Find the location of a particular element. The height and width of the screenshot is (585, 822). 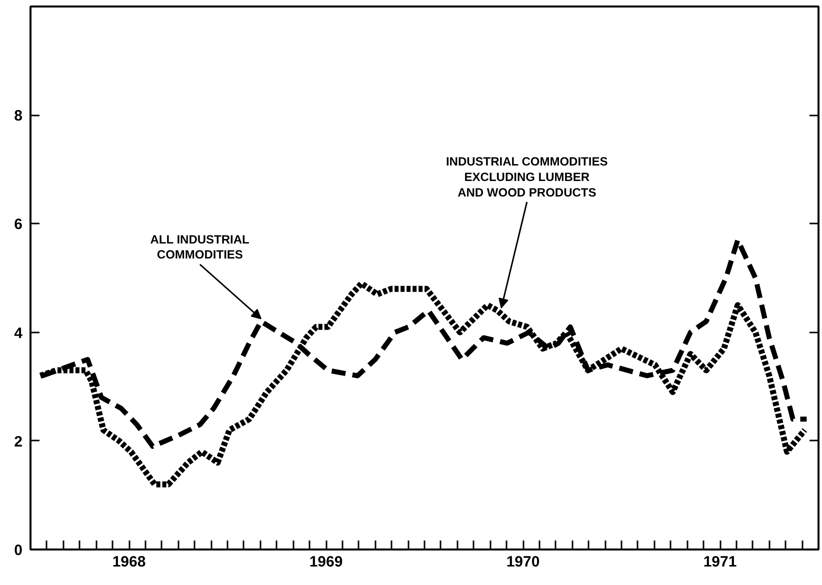

y-tick-label: 8 is located at coordinates (18, 116).